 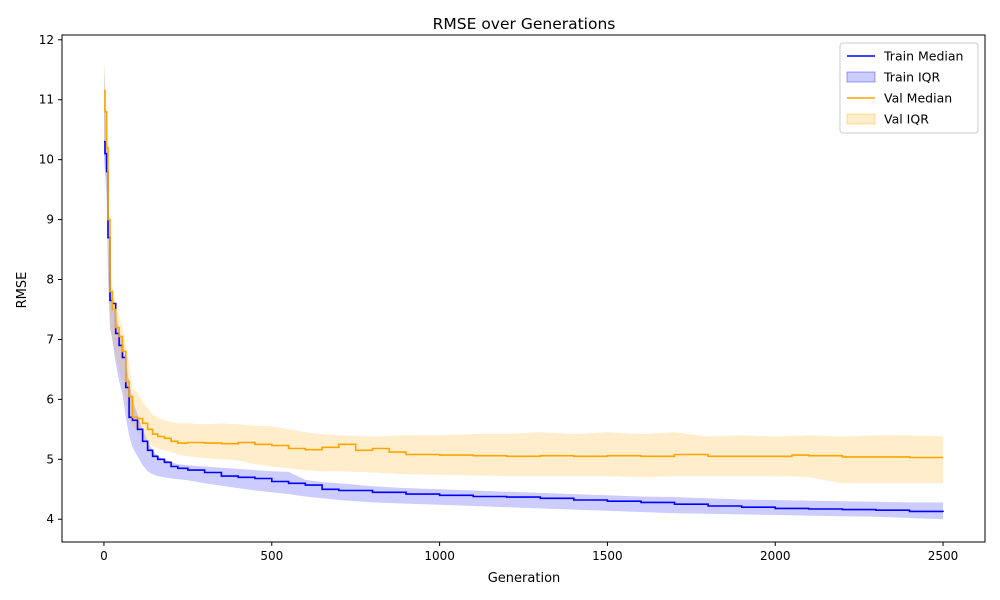 I want to click on y-tick-label: 5, so click(x=50, y=459).